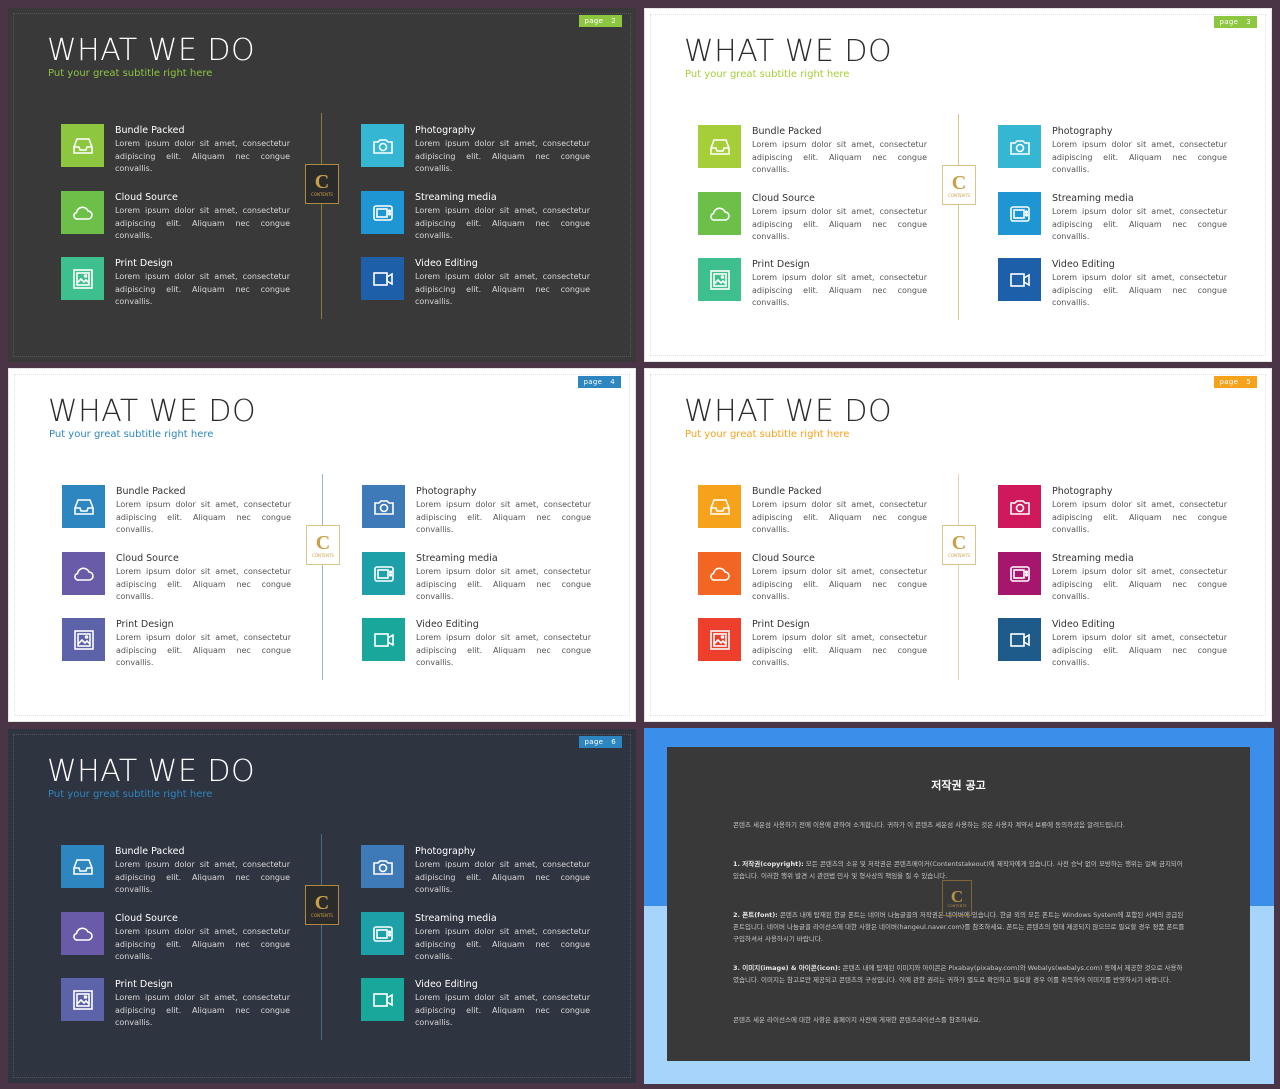 This screenshot has width=1280, height=1089. What do you see at coordinates (1248, 22) in the screenshot?
I see `page-number: 3` at bounding box center [1248, 22].